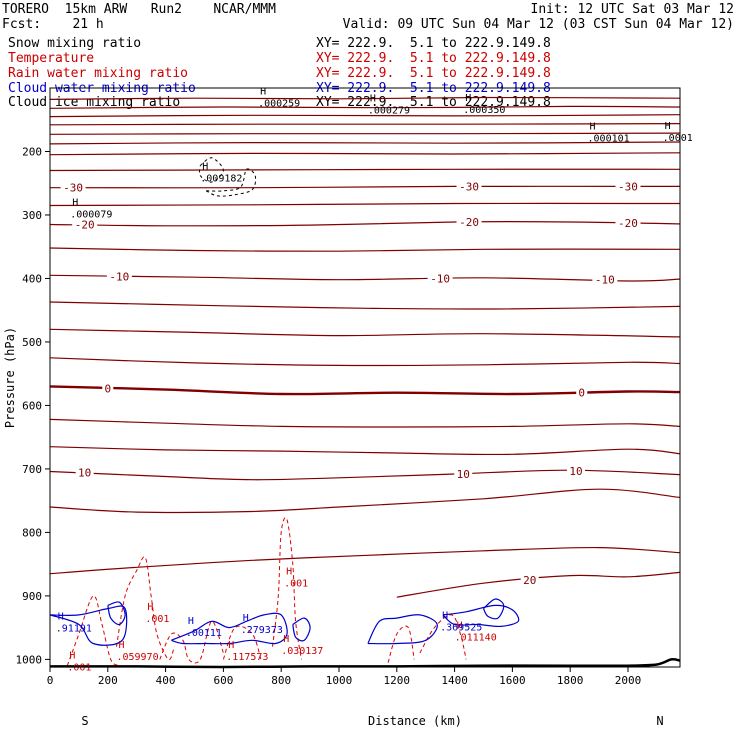 The width and height of the screenshot is (740, 740). Describe the element at coordinates (32, 596) in the screenshot. I see `y-tick-label: 900` at that location.